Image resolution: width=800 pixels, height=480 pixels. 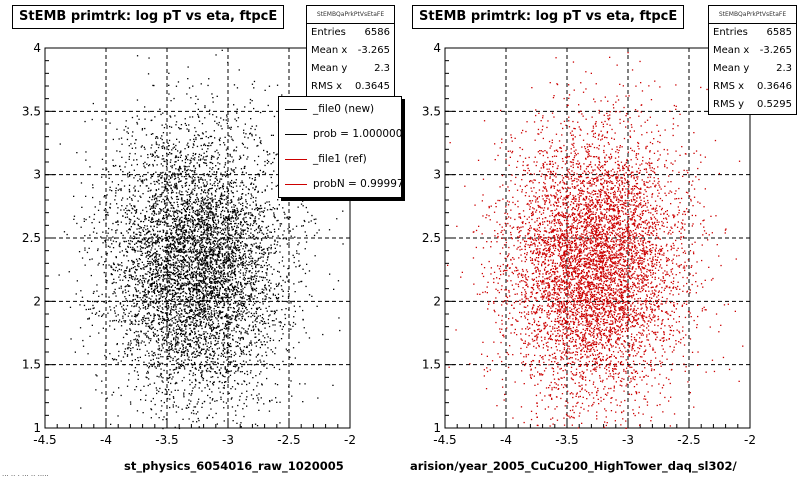 What do you see at coordinates (228, 440) in the screenshot?
I see `left-x-tick-label: -3` at bounding box center [228, 440].